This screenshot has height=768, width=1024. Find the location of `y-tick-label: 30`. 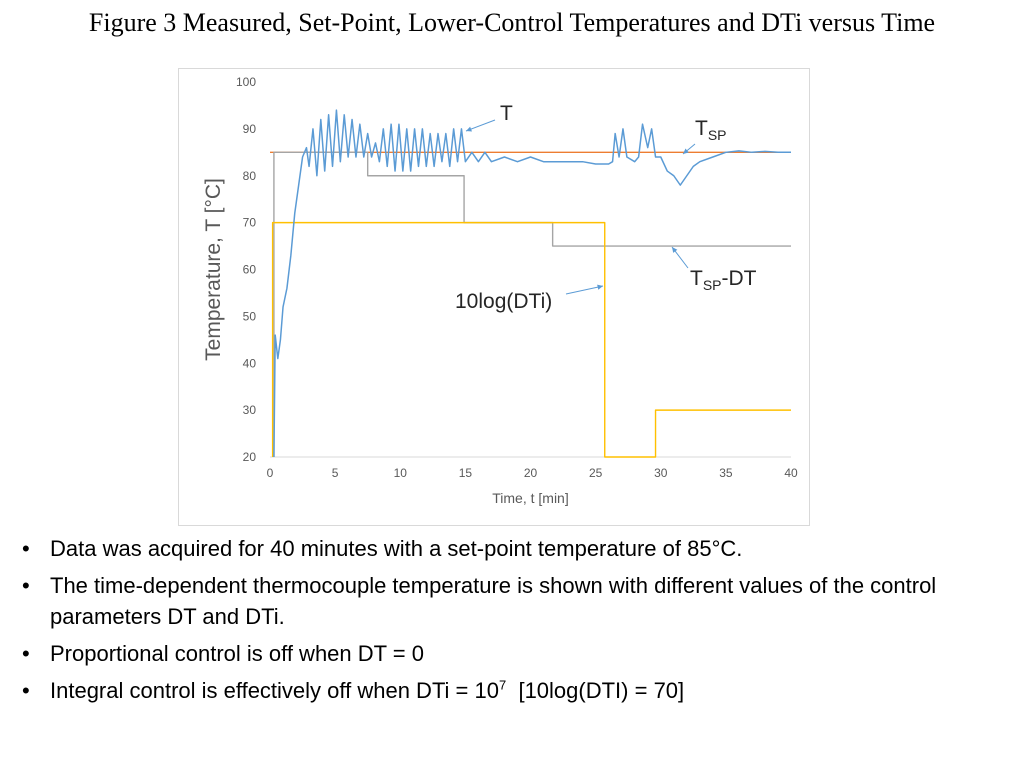

y-tick-label: 30 is located at coordinates (250, 410).